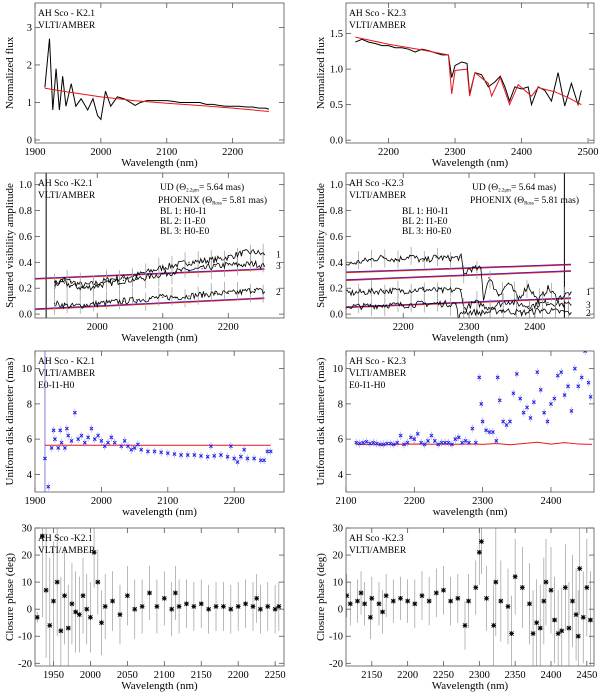 This screenshot has width=600, height=695. I want to click on y-tick-label: 6, so click(340, 440).